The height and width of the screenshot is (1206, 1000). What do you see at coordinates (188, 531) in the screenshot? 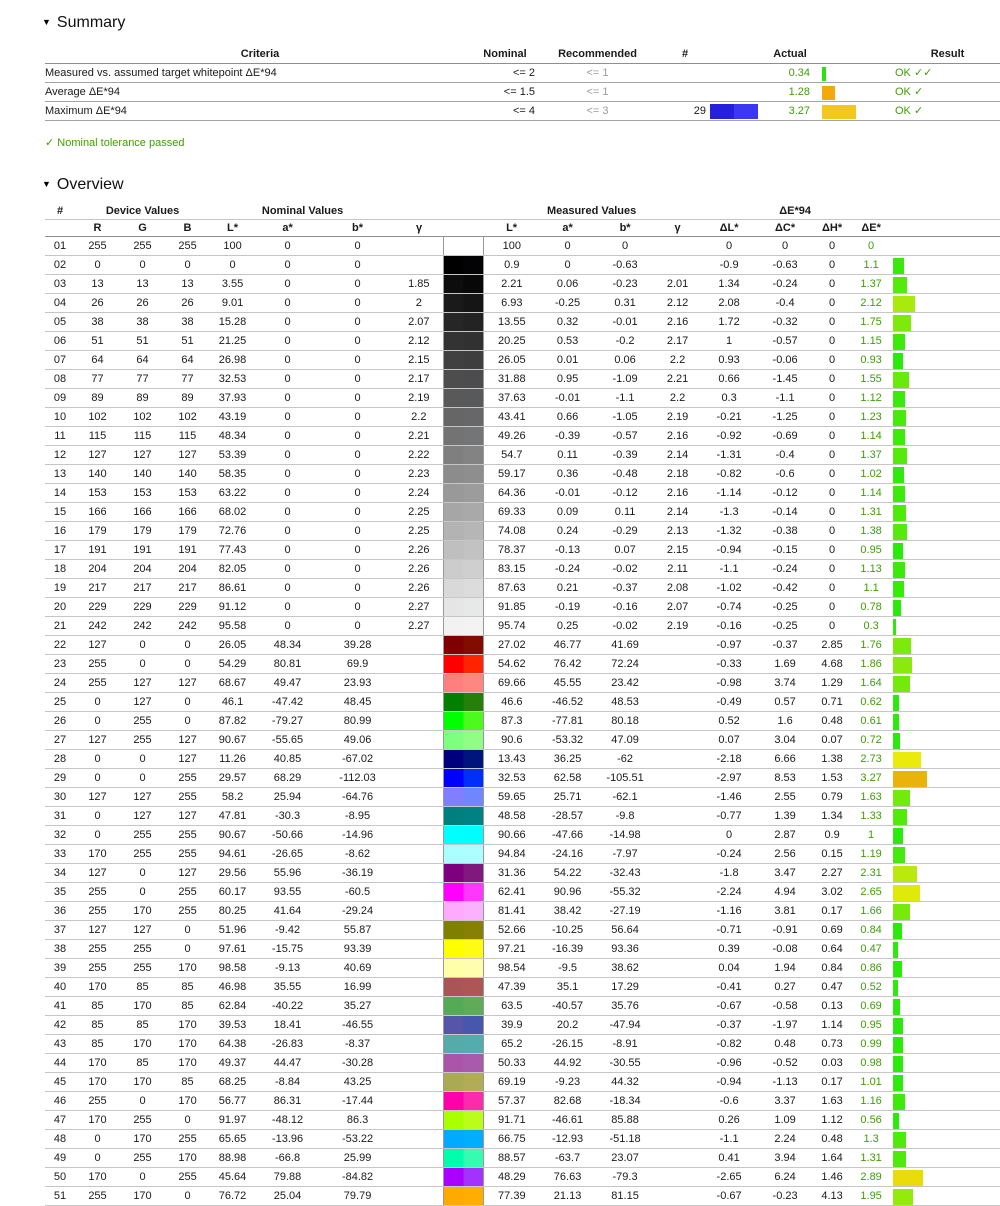
I see `device-b: 179` at bounding box center [188, 531].